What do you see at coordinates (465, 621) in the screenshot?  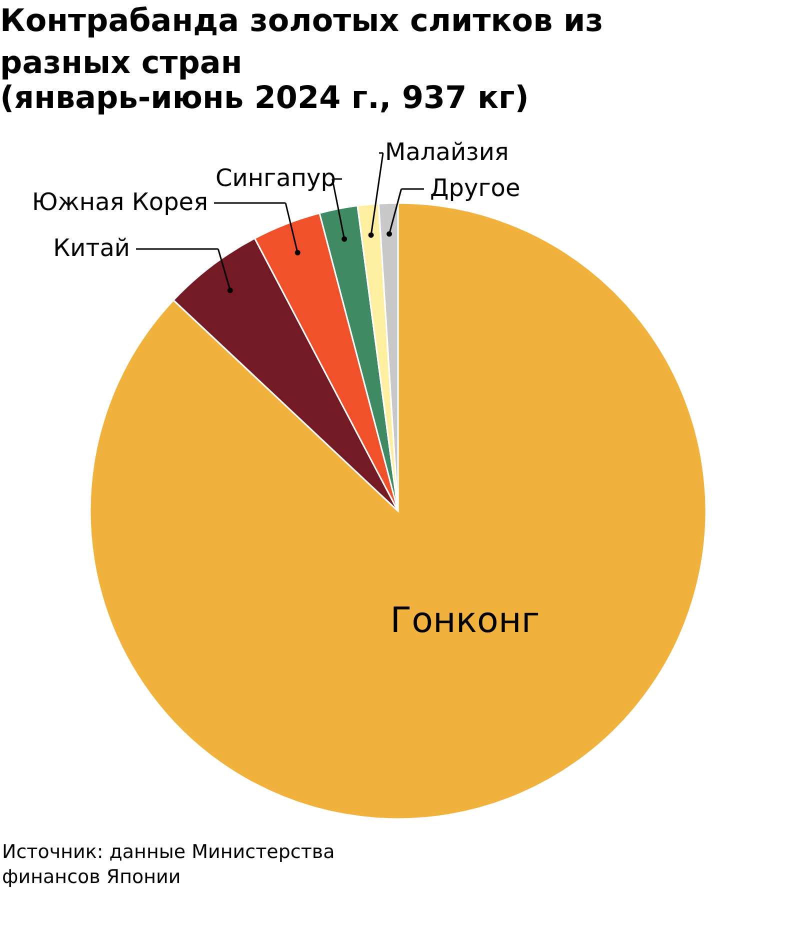 I see `slice-label: Гонконг` at bounding box center [465, 621].